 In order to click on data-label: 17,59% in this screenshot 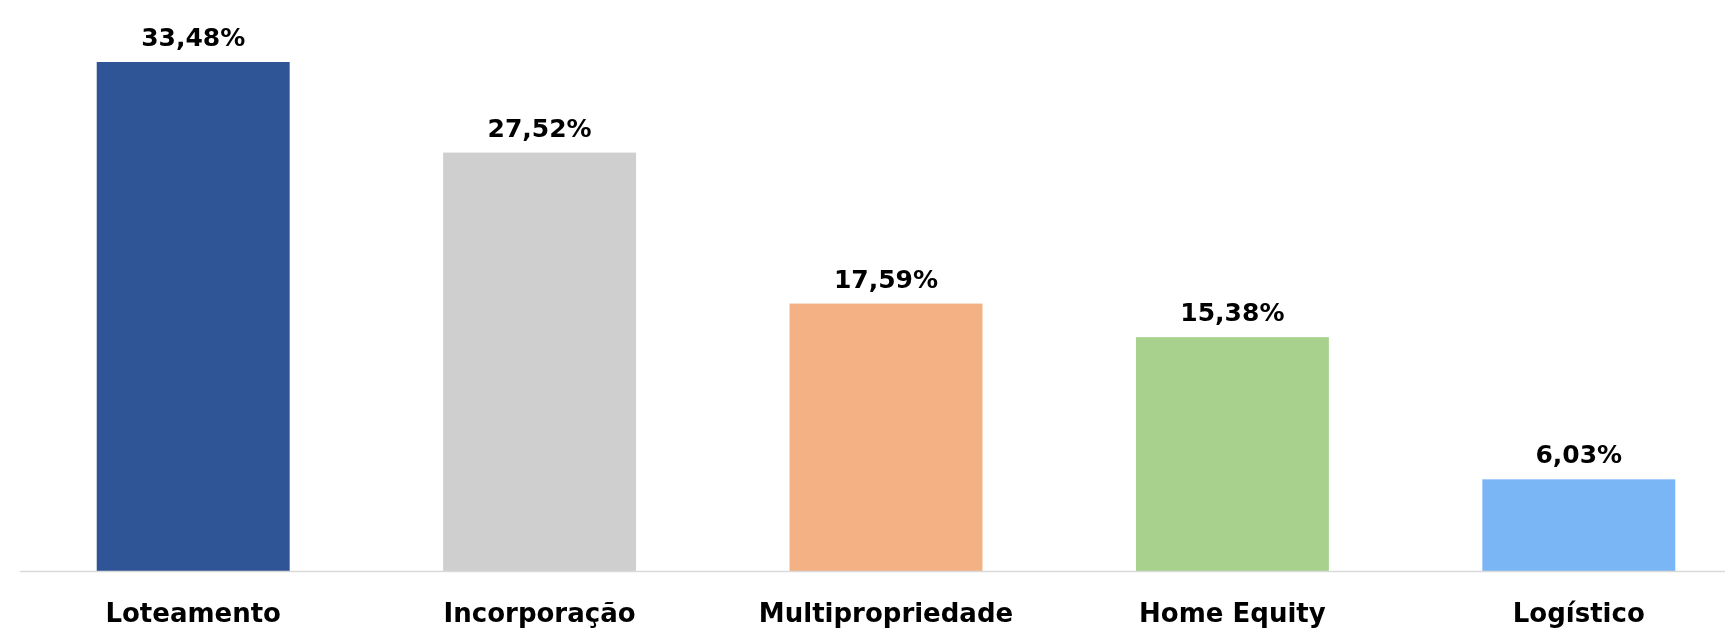, I will do `click(886, 279)`.